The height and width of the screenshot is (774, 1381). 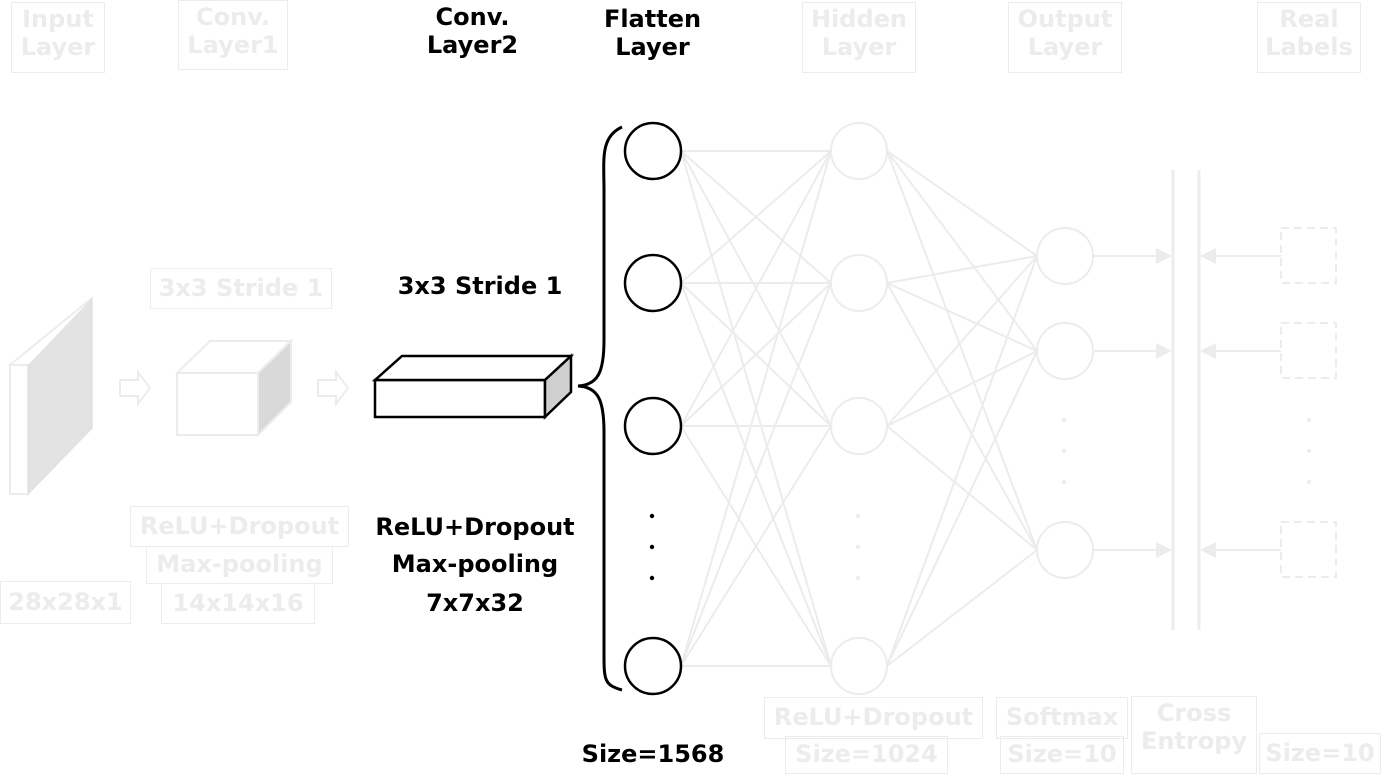 I want to click on conv2-volume, so click(x=473, y=386).